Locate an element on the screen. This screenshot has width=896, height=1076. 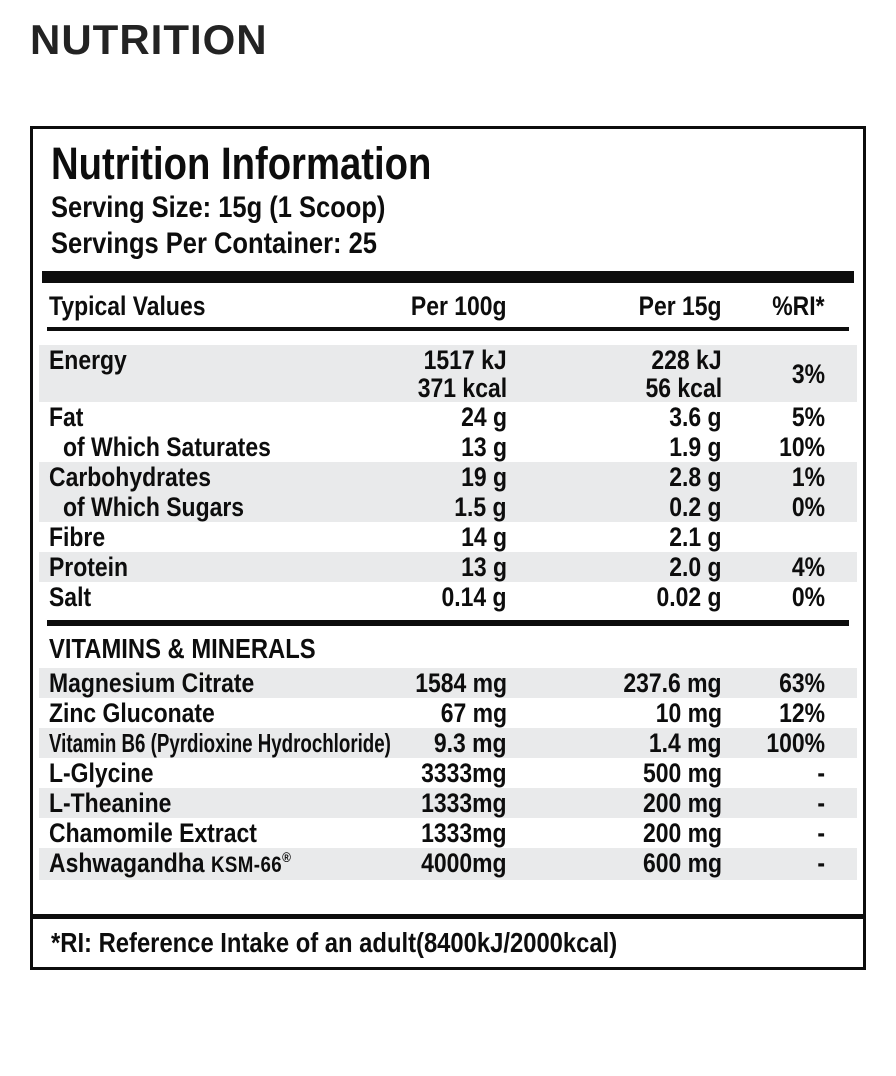
cell-name-text: L-Glycine is located at coordinates (101, 773).